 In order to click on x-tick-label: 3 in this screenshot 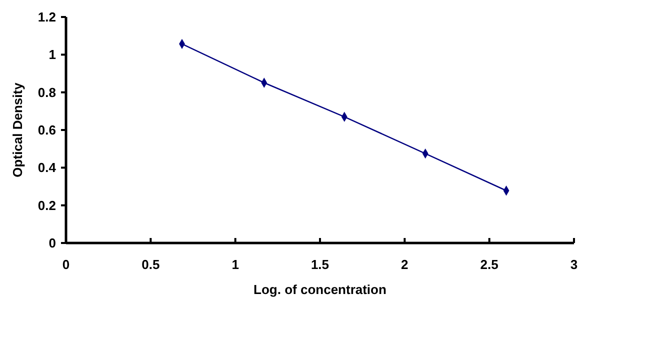, I will do `click(574, 264)`.